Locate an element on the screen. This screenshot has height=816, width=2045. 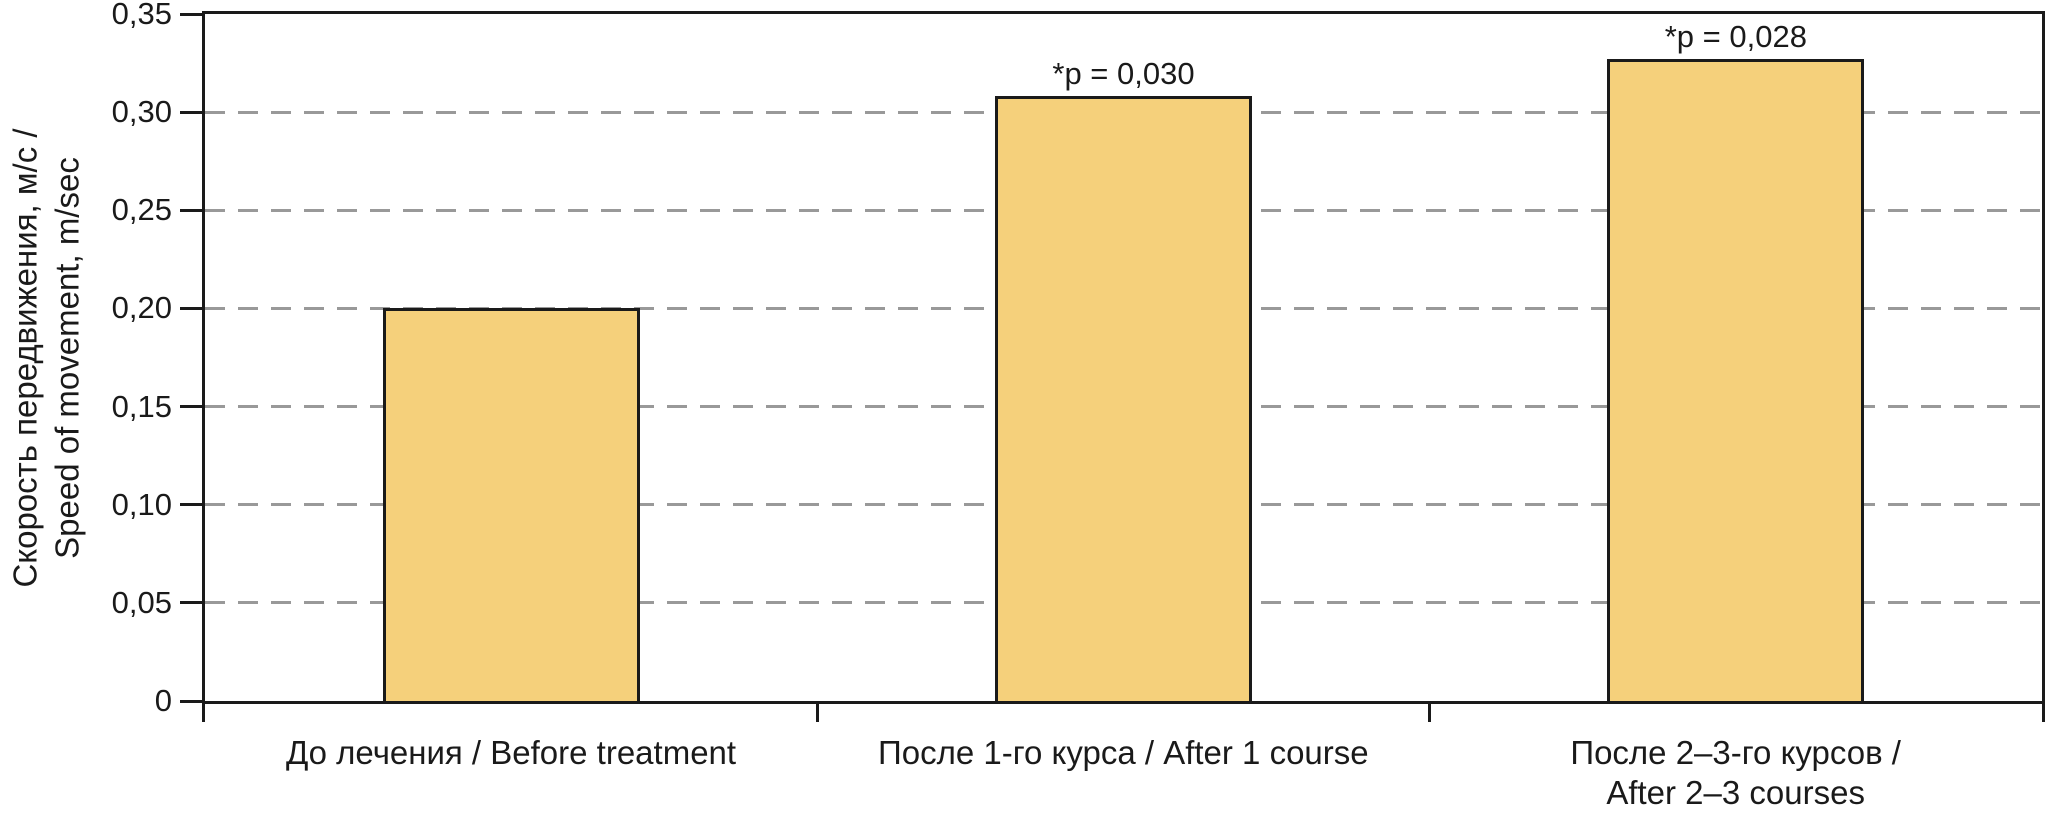
y-axis-tick-label: 0,25 is located at coordinates (141, 210).